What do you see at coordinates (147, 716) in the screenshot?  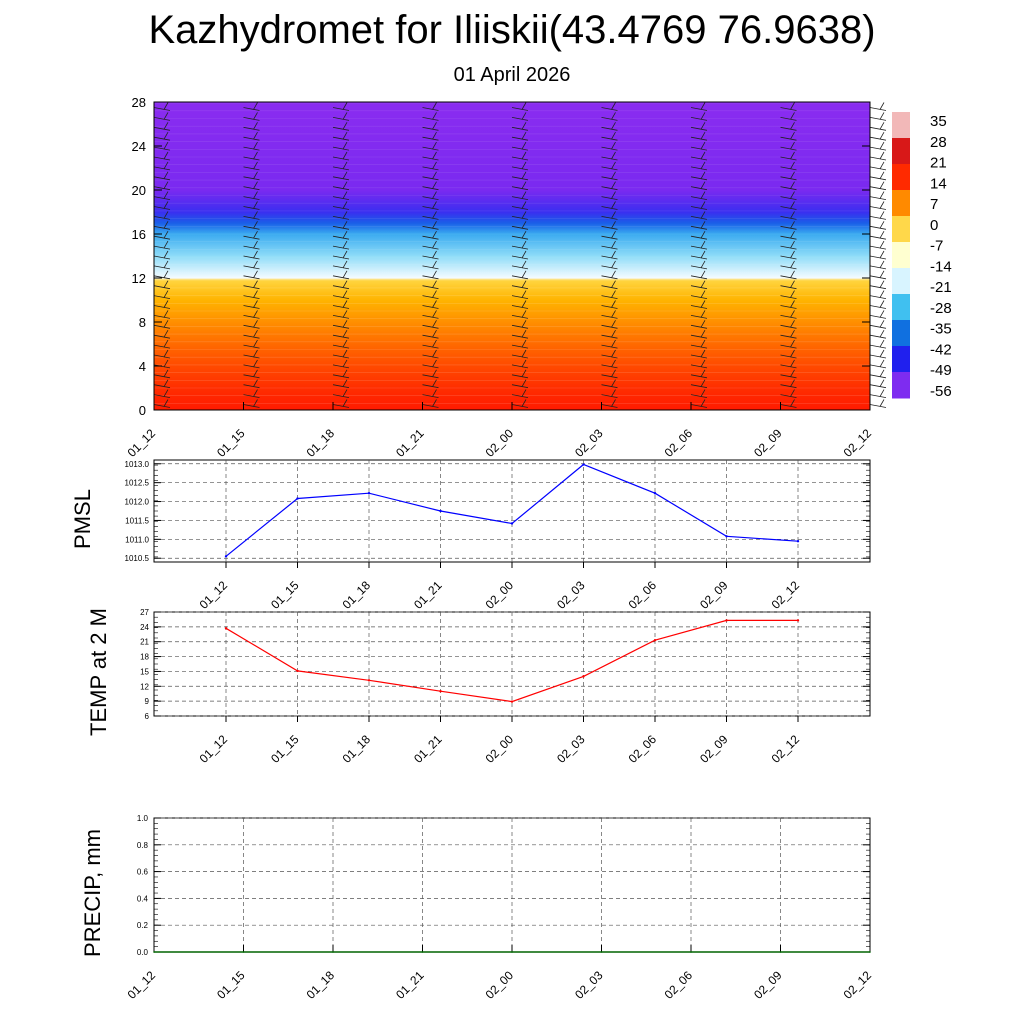 I see `y-tick-label: 6` at bounding box center [147, 716].